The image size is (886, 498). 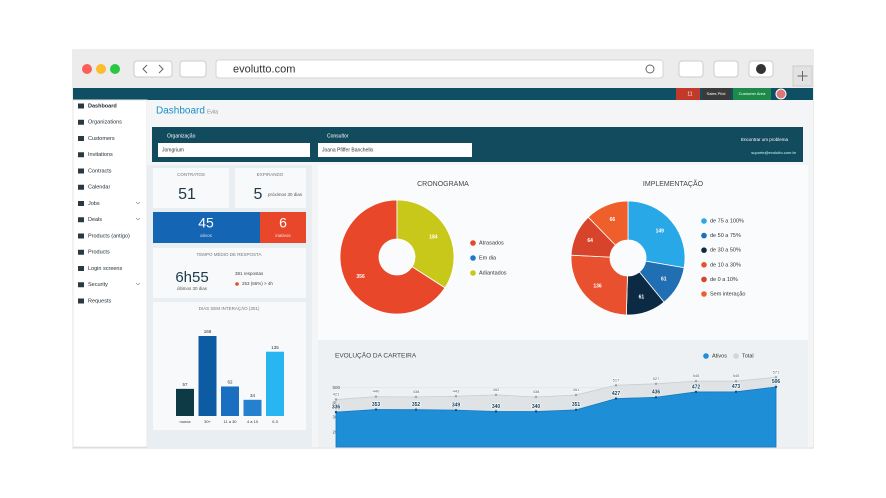 What do you see at coordinates (180, 111) in the screenshot?
I see `page-title: Dashboard` at bounding box center [180, 111].